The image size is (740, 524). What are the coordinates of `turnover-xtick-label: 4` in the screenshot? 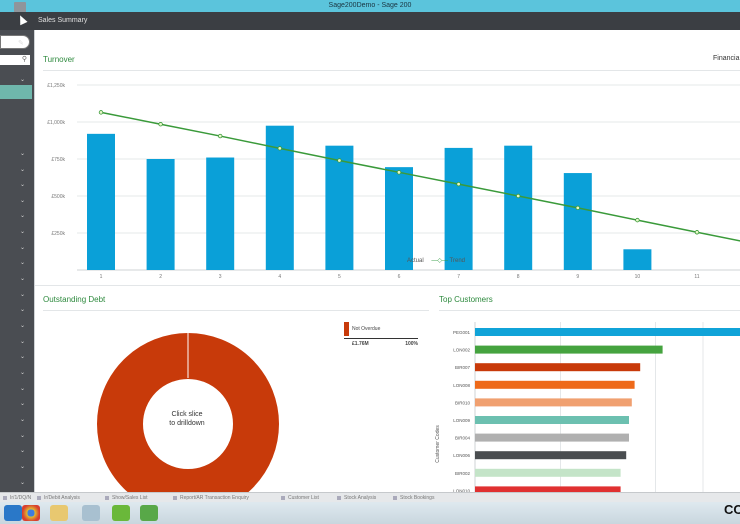 It's located at (279, 277).